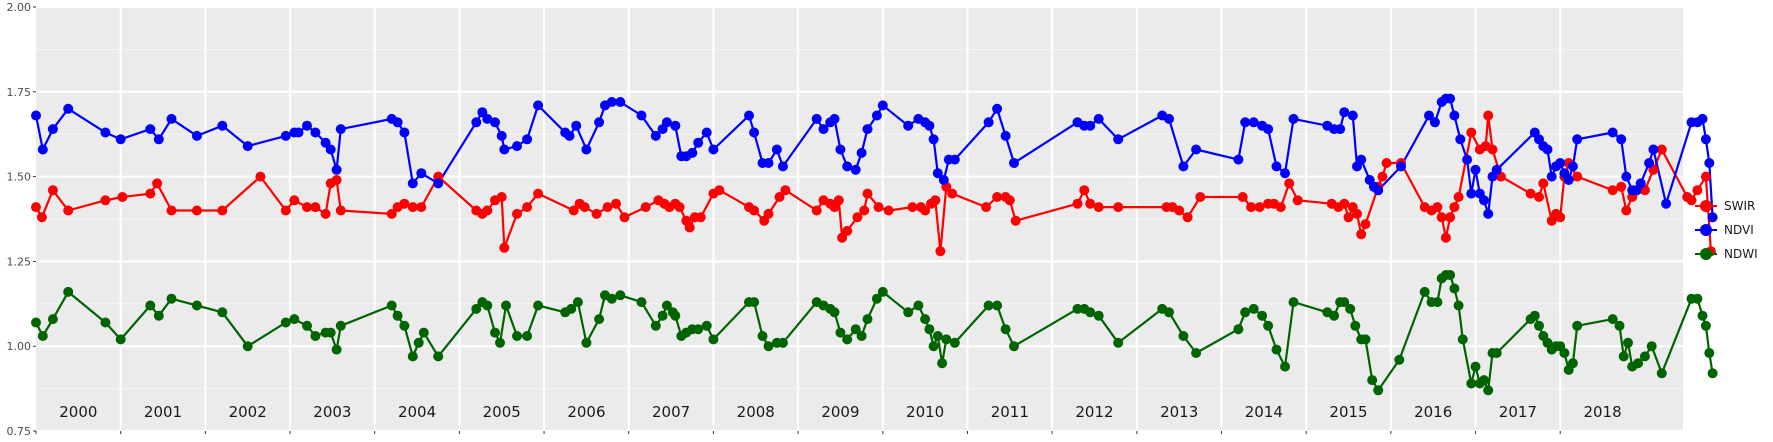 The image size is (1773, 442). What do you see at coordinates (19, 431) in the screenshot?
I see `y-tick-label: 0.75` at bounding box center [19, 431].